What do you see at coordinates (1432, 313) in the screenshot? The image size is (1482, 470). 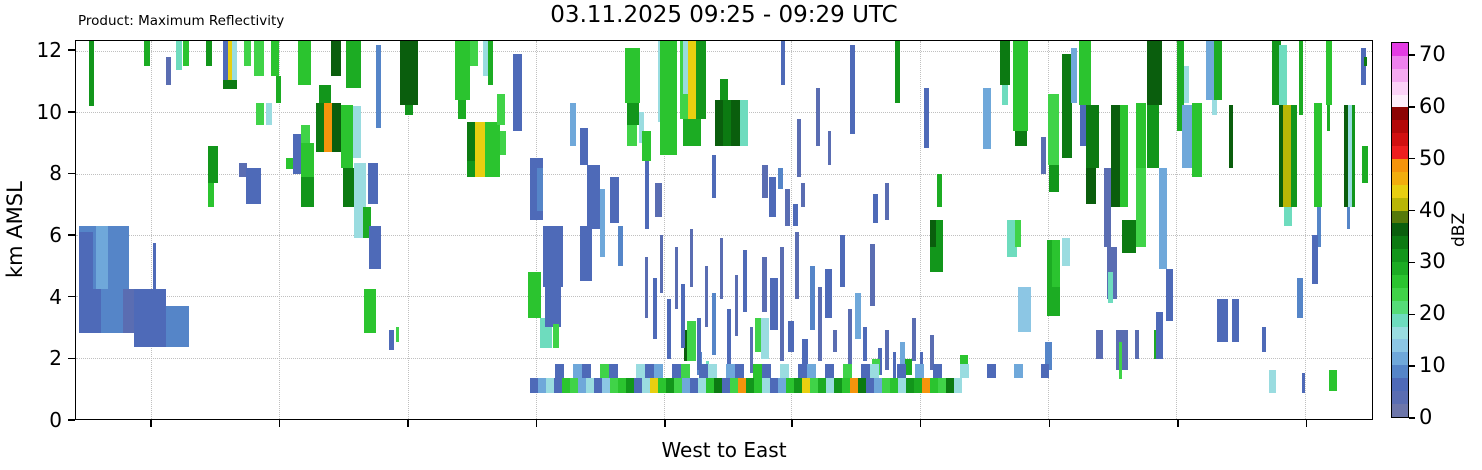 I see `colorbar-tick-label: 20` at bounding box center [1432, 313].